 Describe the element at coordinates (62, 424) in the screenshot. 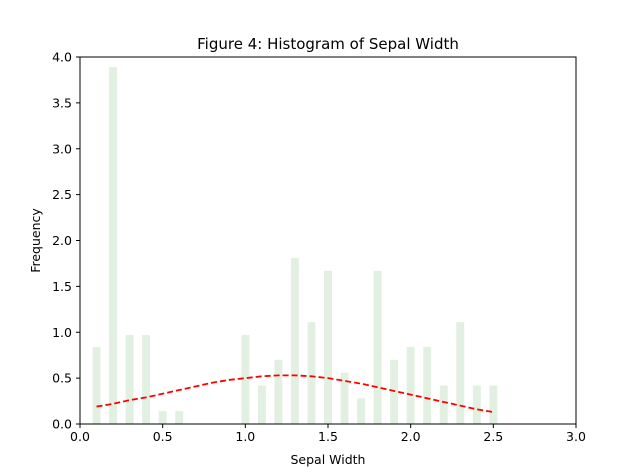

I see `y-tick-label: 0.0` at that location.